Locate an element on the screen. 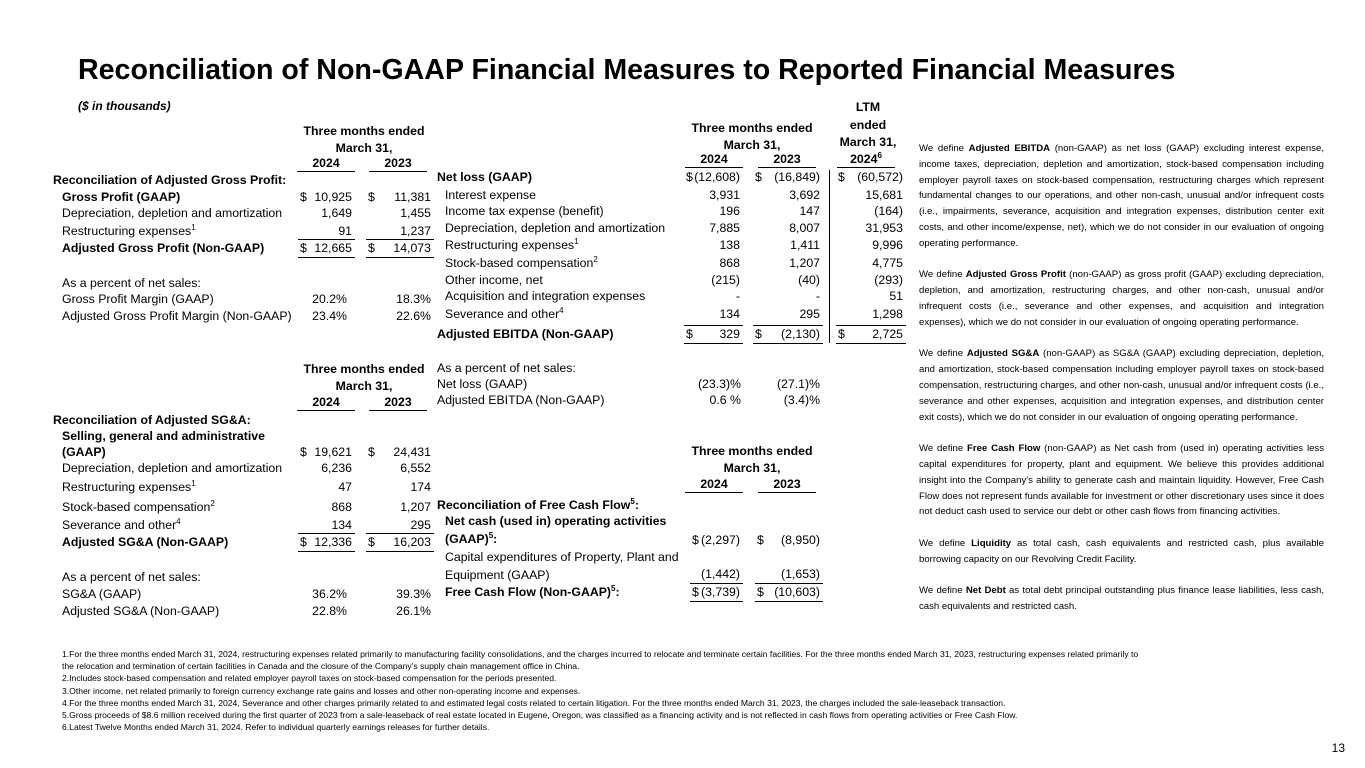 This screenshot has width=1365, height=768. label-text: Adjusted SG&A (Non-GAAP) is located at coordinates (145, 542).